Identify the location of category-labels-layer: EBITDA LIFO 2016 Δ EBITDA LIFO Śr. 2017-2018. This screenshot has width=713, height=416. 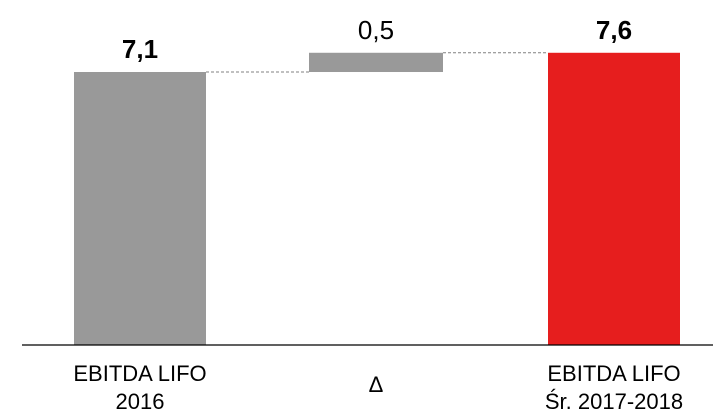
(378, 387).